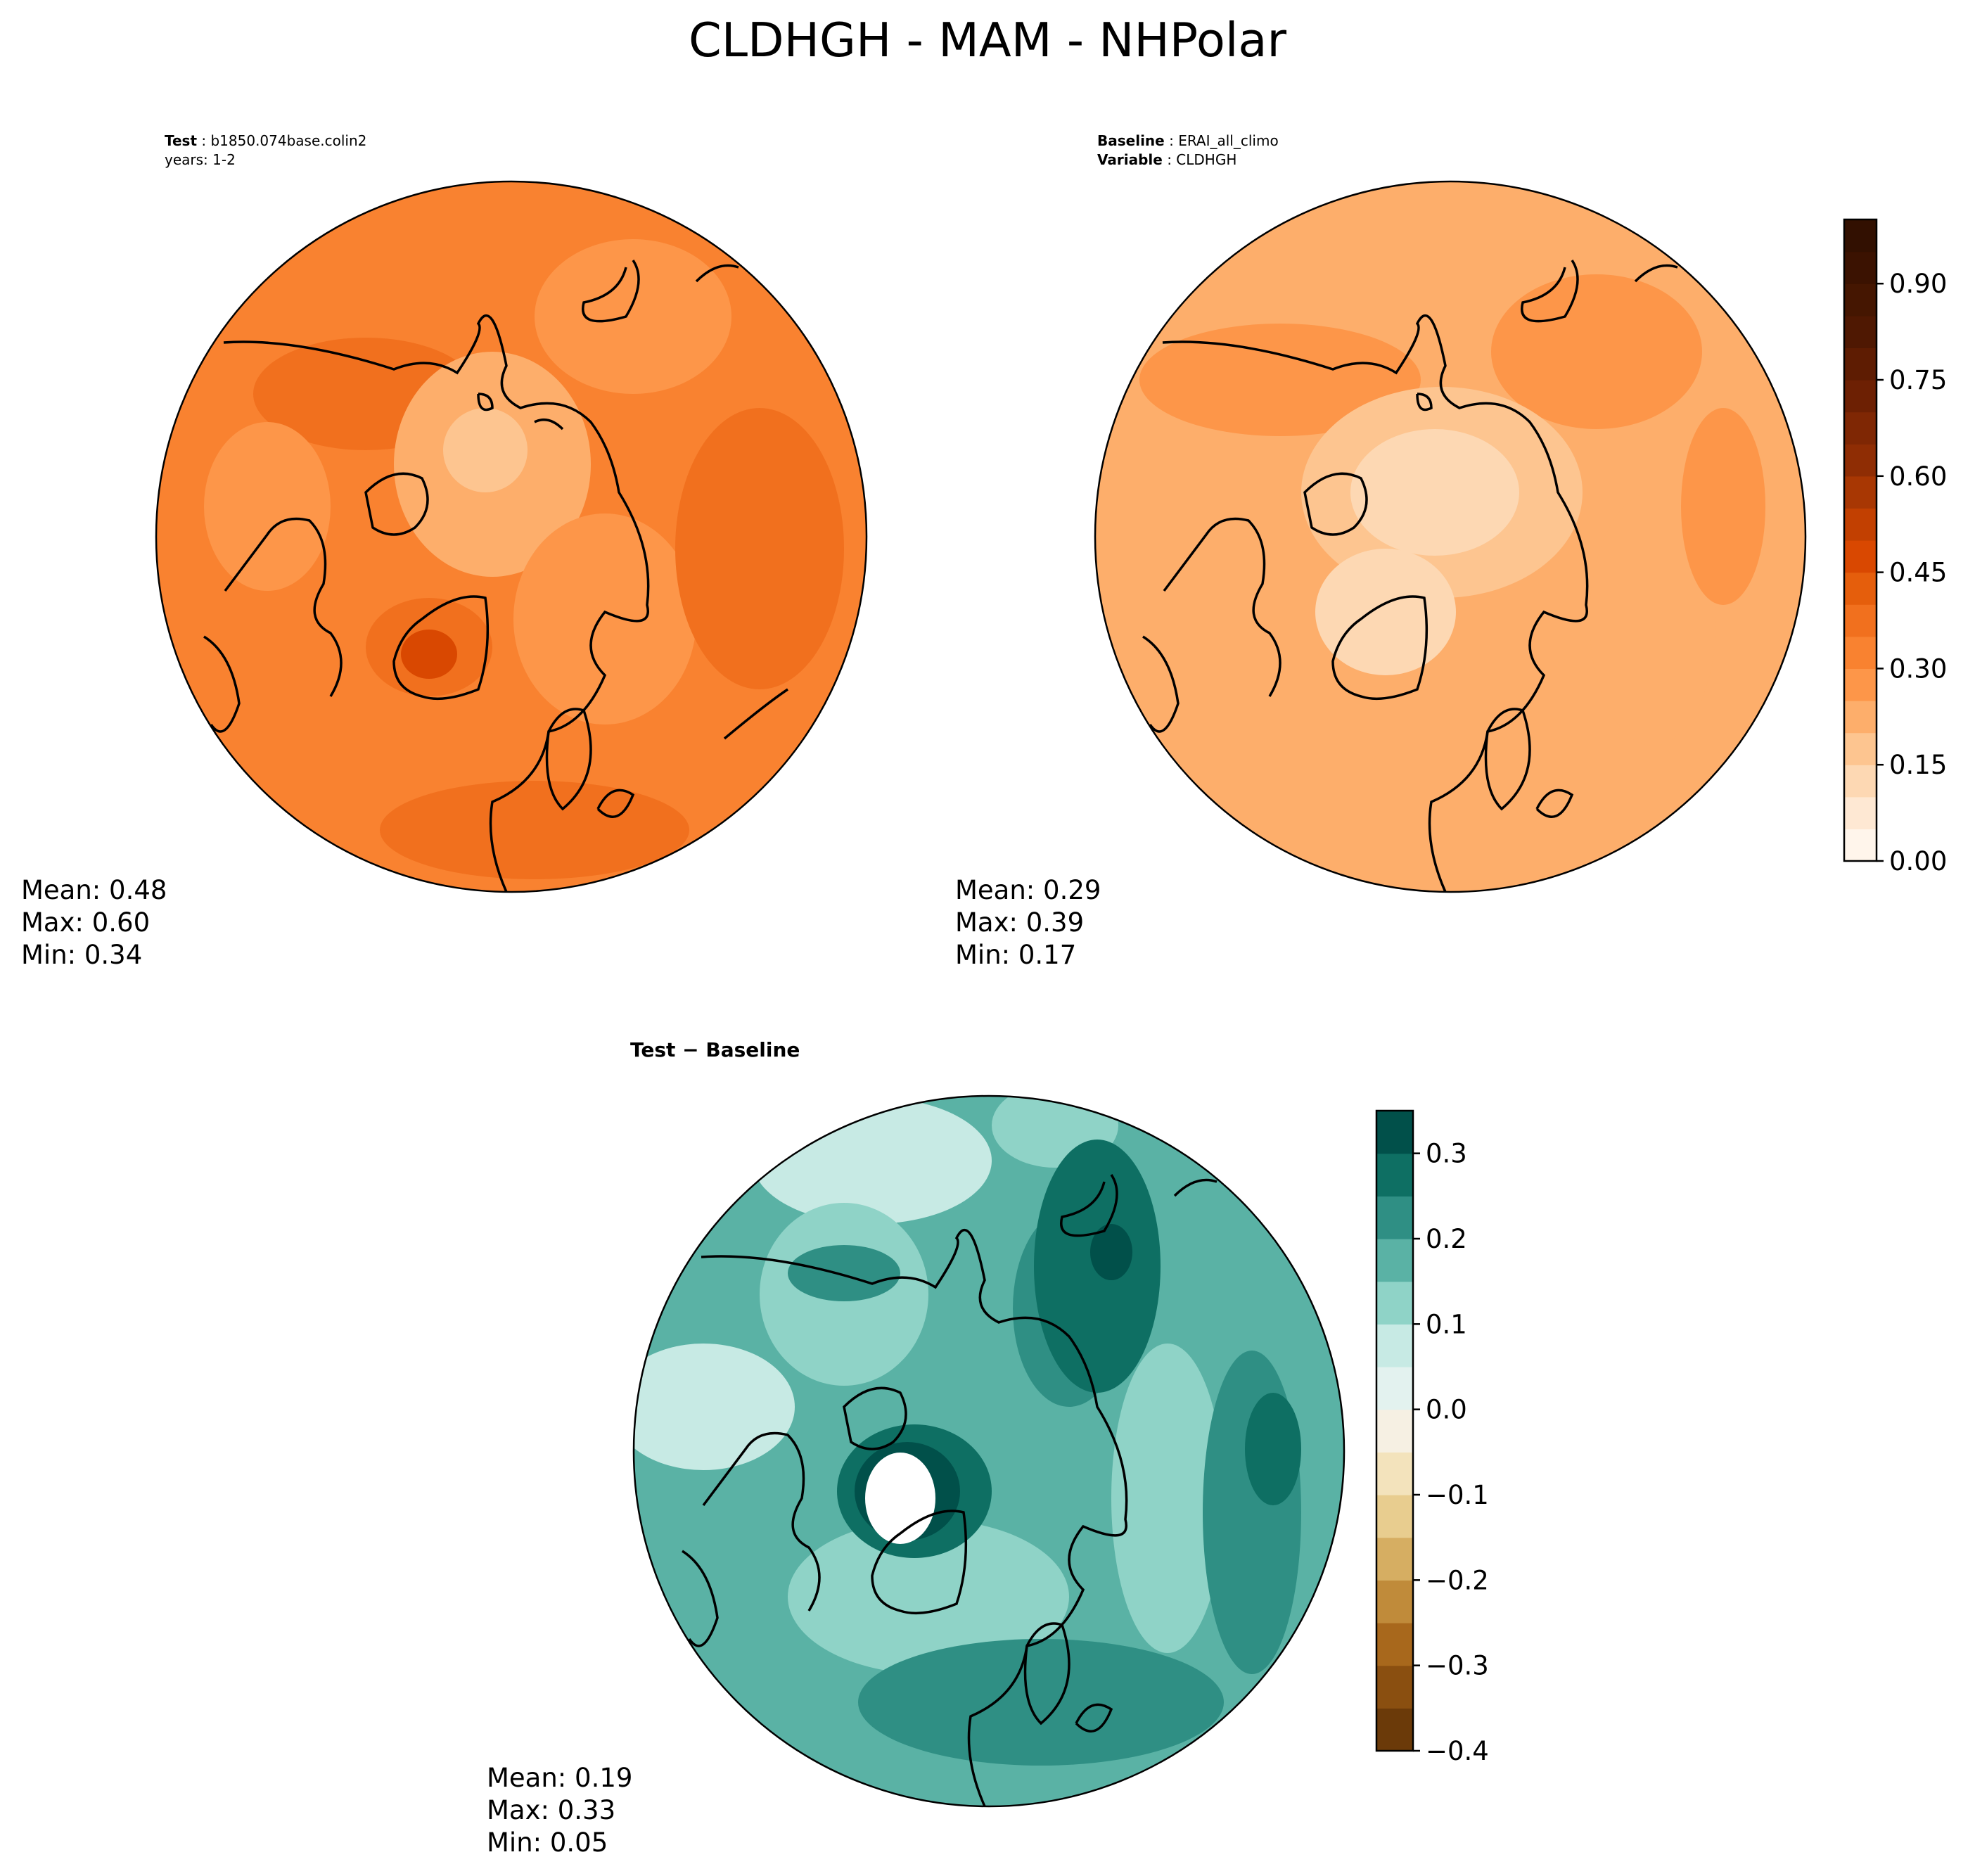 This screenshot has width=1975, height=1876. I want to click on baseline-variable: Variable : CLDHGH, so click(1166, 159).